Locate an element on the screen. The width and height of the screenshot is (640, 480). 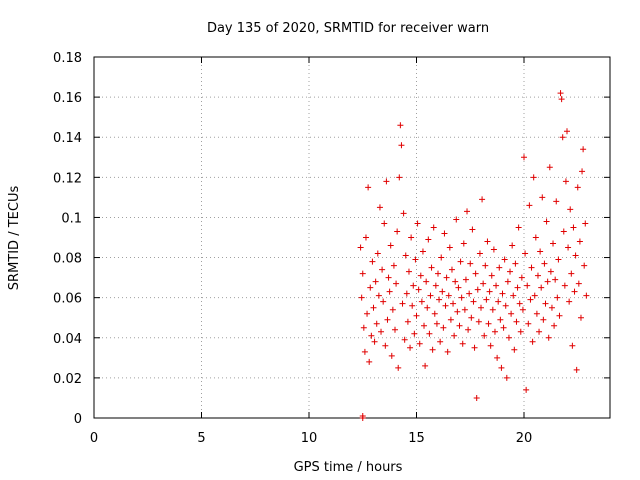
y-axis-label: SRMTID / TECUs is located at coordinates (14, 238).